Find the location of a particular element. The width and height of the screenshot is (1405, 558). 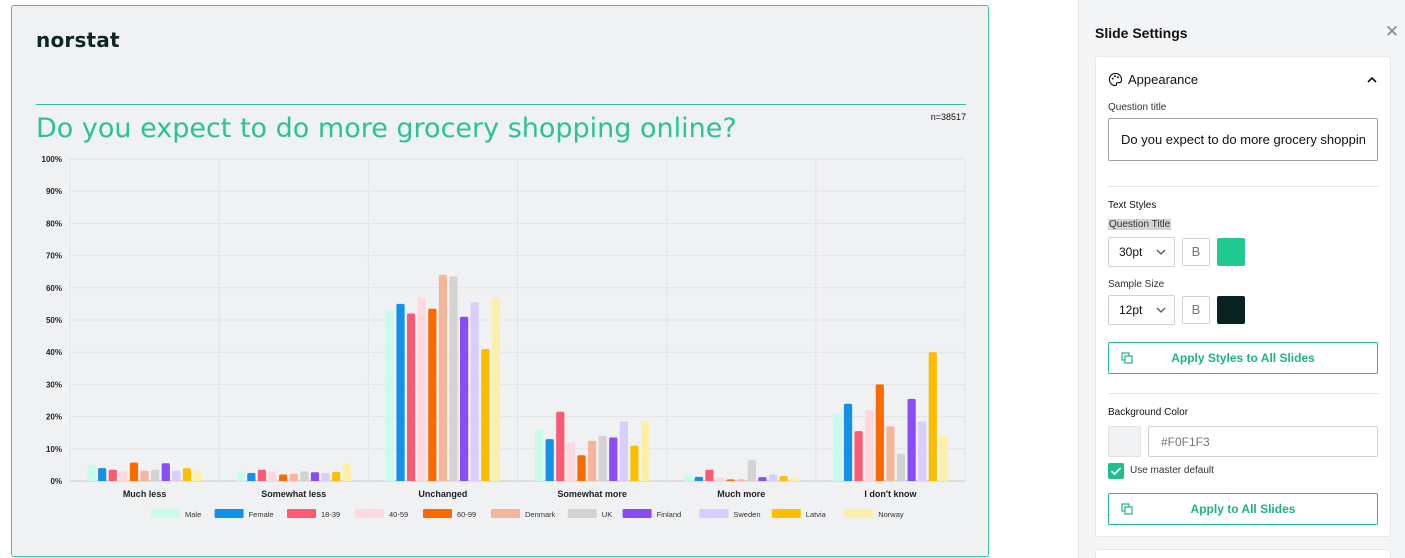

legend-label: Sweden is located at coordinates (746, 514).